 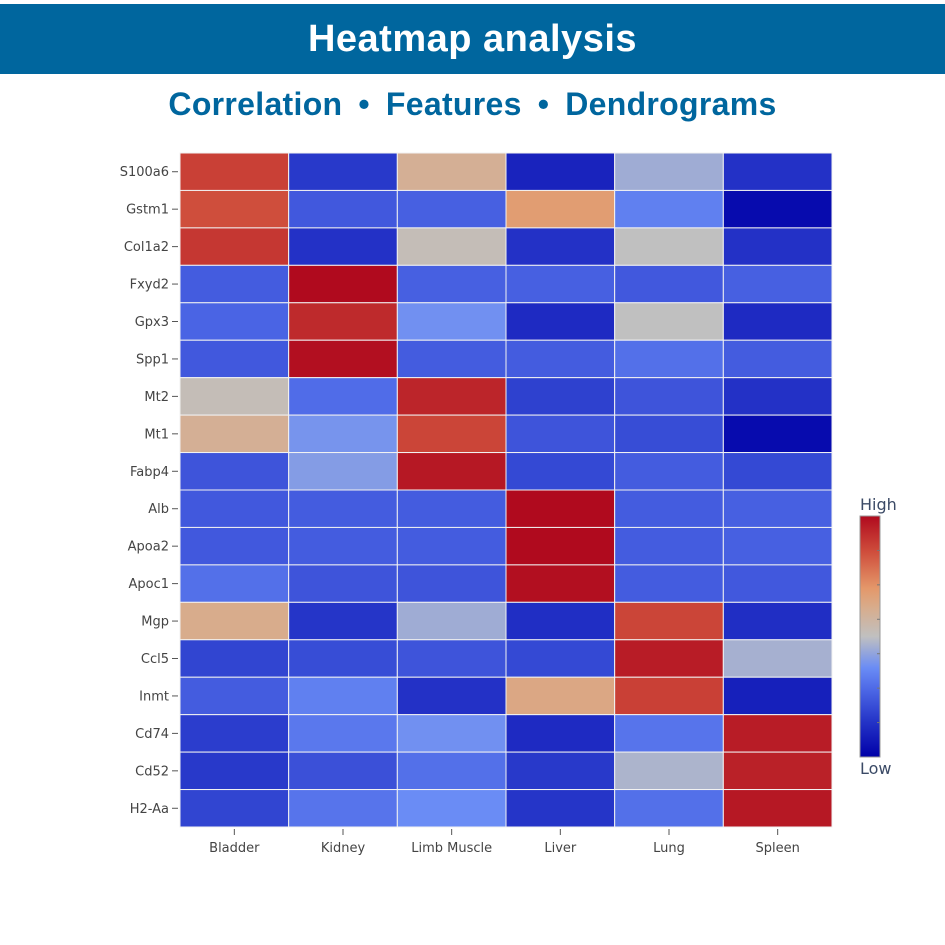 I want to click on heatmap-cell: Fxyd2 / Kidney: 1, so click(x=343, y=284).